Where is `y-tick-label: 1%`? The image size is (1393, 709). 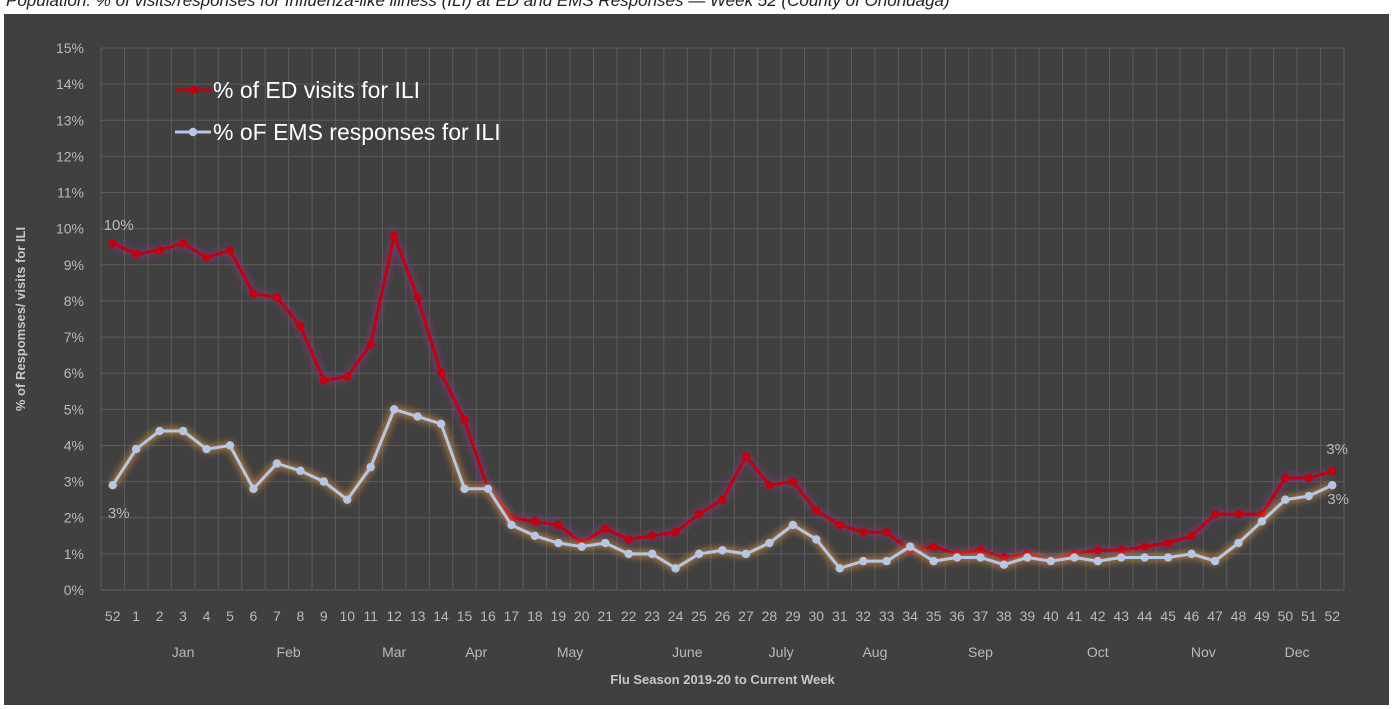 y-tick-label: 1% is located at coordinates (74, 554).